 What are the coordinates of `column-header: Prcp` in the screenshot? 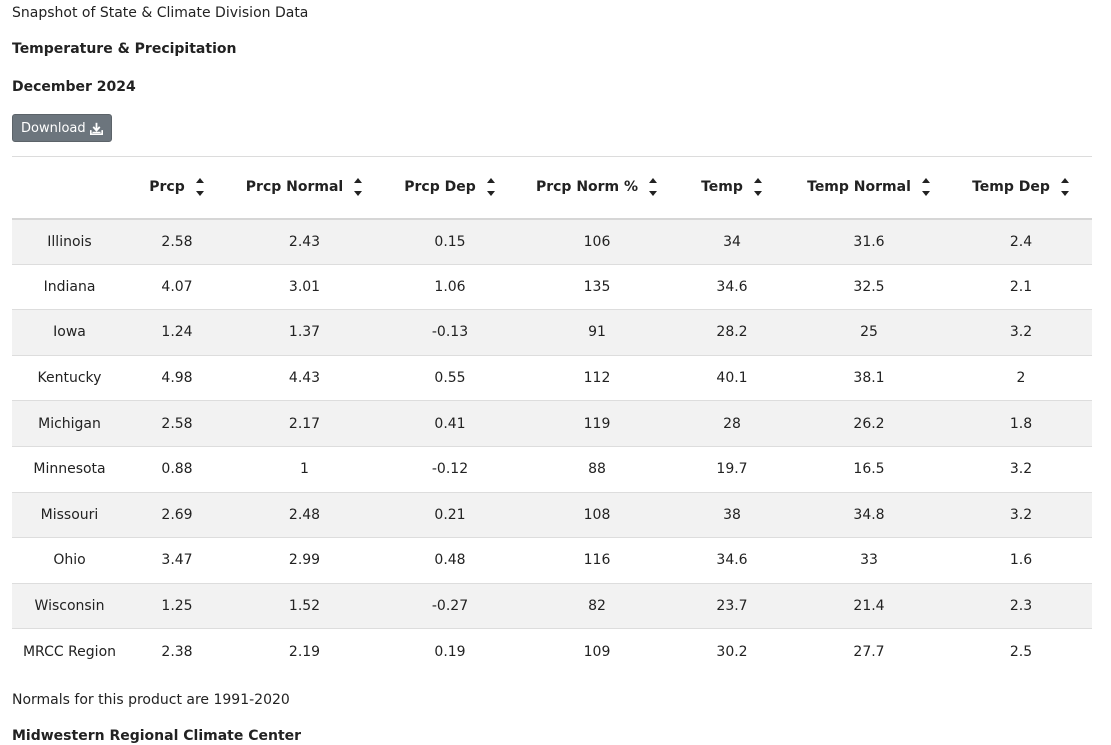 It's located at (177, 188).